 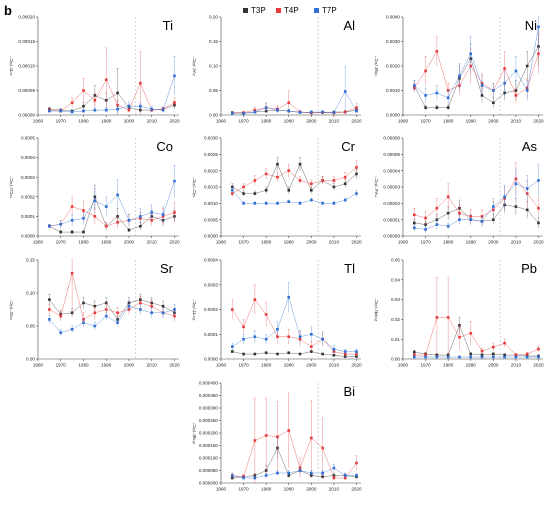 I want to click on y-tick-label: 0.000400, so click(x=209, y=383).